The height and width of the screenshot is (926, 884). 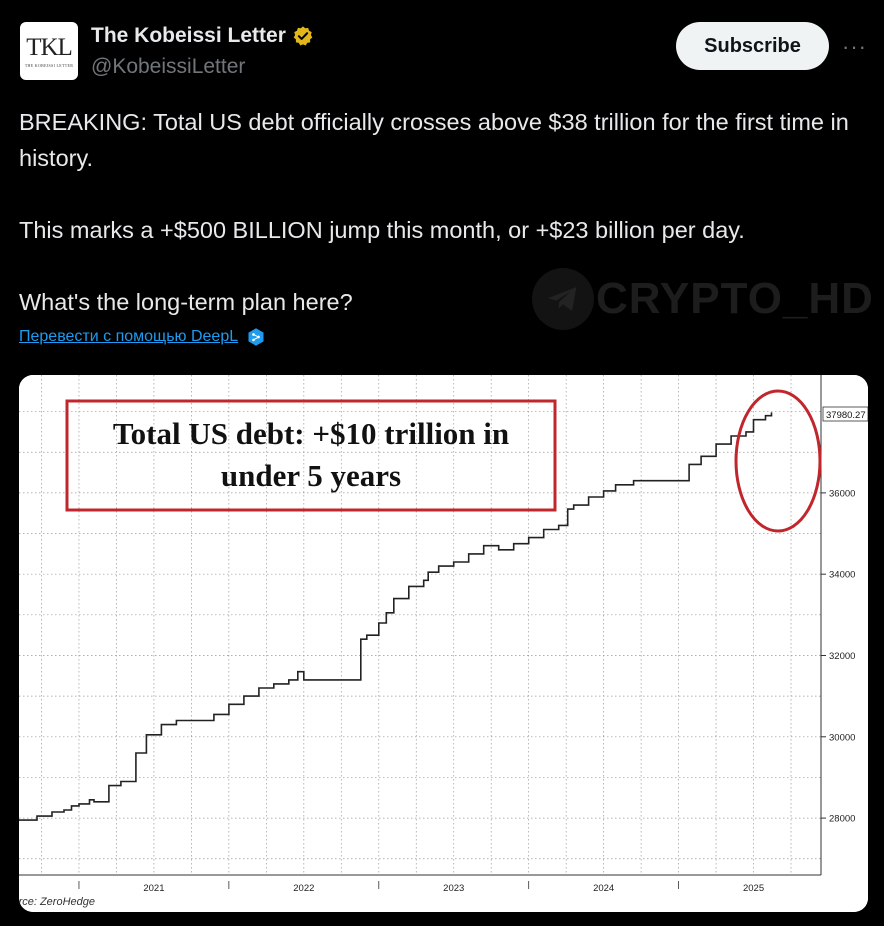 I want to click on avatar: TKL THE KOBEISSI LETTER, so click(x=49, y=51).